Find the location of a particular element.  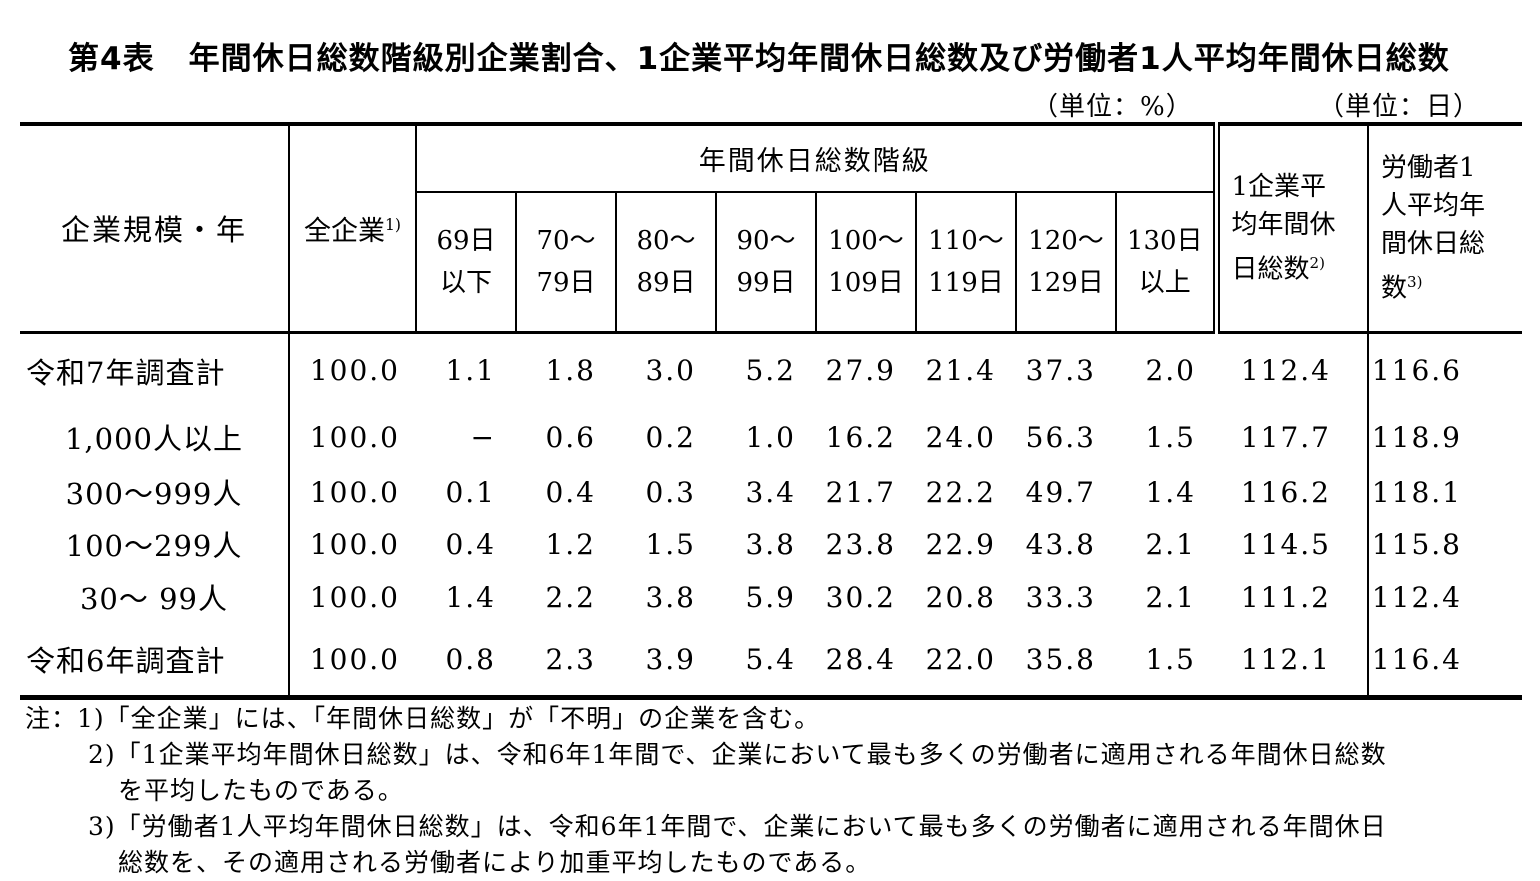

table-cell: 56.3 is located at coordinates (1060, 437).